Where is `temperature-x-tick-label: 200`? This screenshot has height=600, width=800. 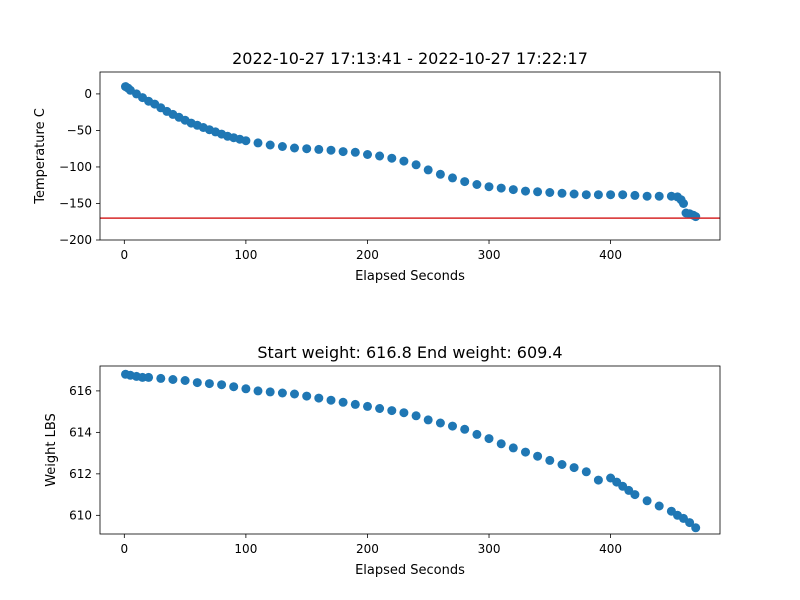
temperature-x-tick-label: 200 is located at coordinates (367, 255).